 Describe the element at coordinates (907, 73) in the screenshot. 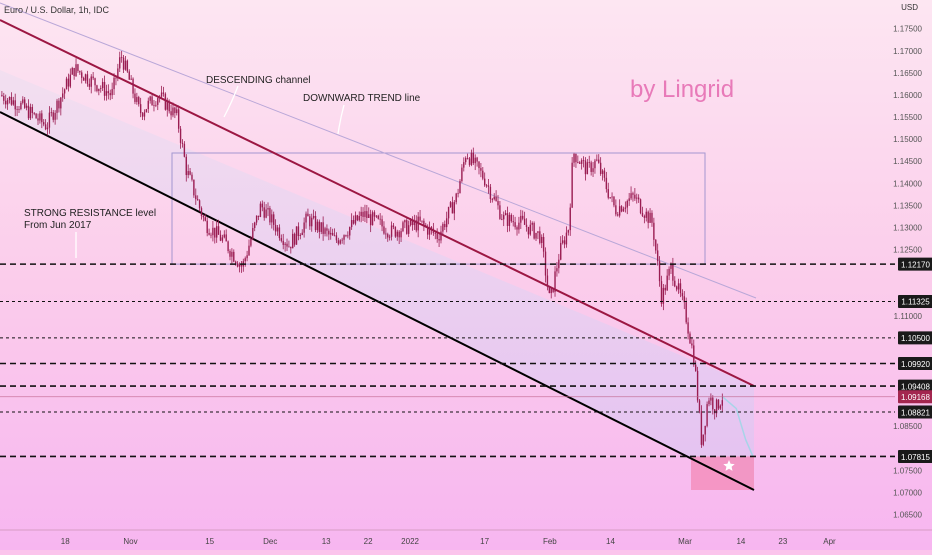

I see `y-tick-label: 1.16500` at that location.